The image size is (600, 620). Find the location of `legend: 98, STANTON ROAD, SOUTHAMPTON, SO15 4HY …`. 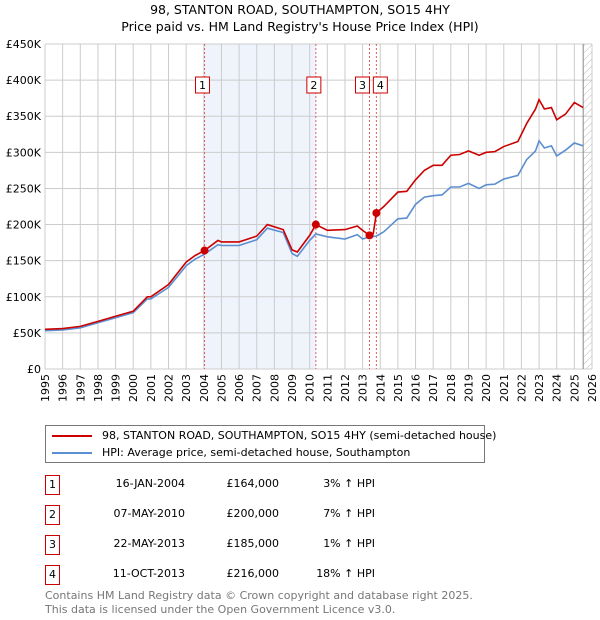

legend: 98, STANTON ROAD, SOUTHAMPTON, SO15 4HY … is located at coordinates (270, 444).